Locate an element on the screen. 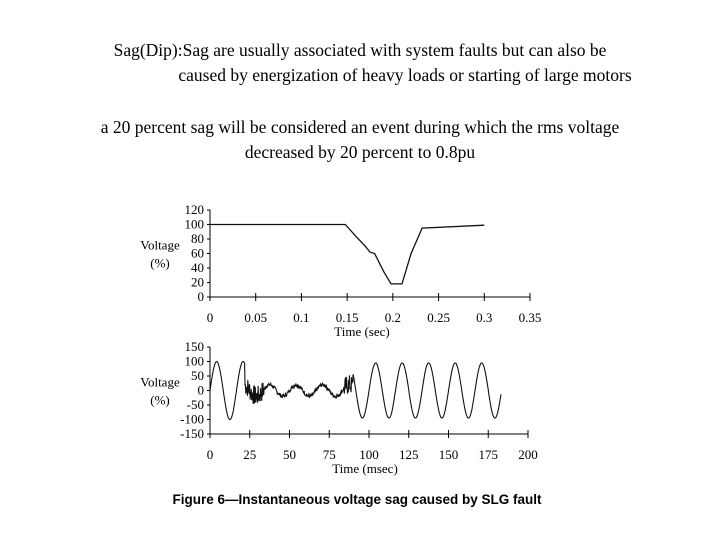 The width and height of the screenshot is (720, 540). y-tick-label: 40 is located at coordinates (197, 267).